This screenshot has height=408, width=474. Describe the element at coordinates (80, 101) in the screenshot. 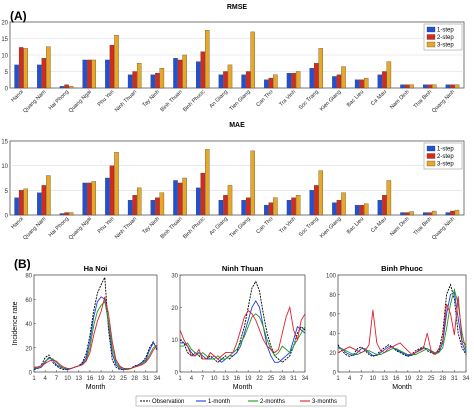

I see `x-tick-label: Quang Ngai` at that location.